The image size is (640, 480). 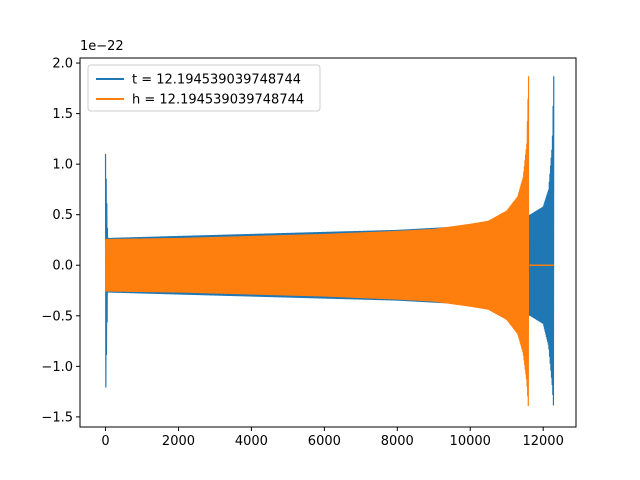 What do you see at coordinates (397, 441) in the screenshot?
I see `x-tick-label: 8000` at bounding box center [397, 441].